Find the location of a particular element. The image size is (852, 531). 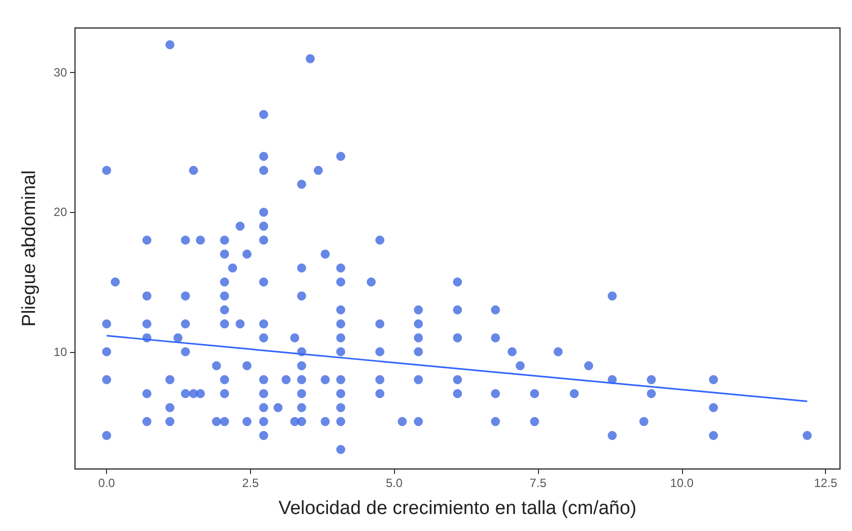

y-axis-title: Pliegue abdominal is located at coordinates (29, 248).